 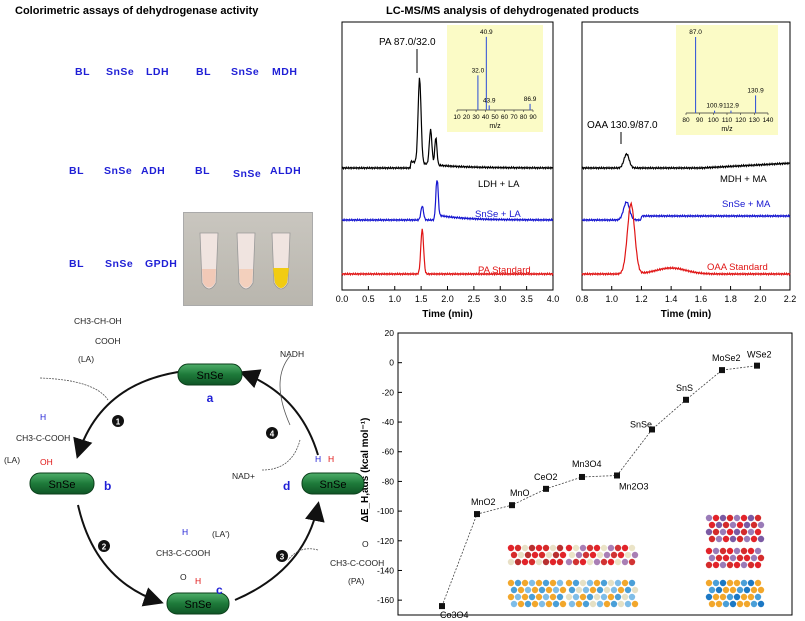 I want to click on inset-tick: 80, so click(x=524, y=117).